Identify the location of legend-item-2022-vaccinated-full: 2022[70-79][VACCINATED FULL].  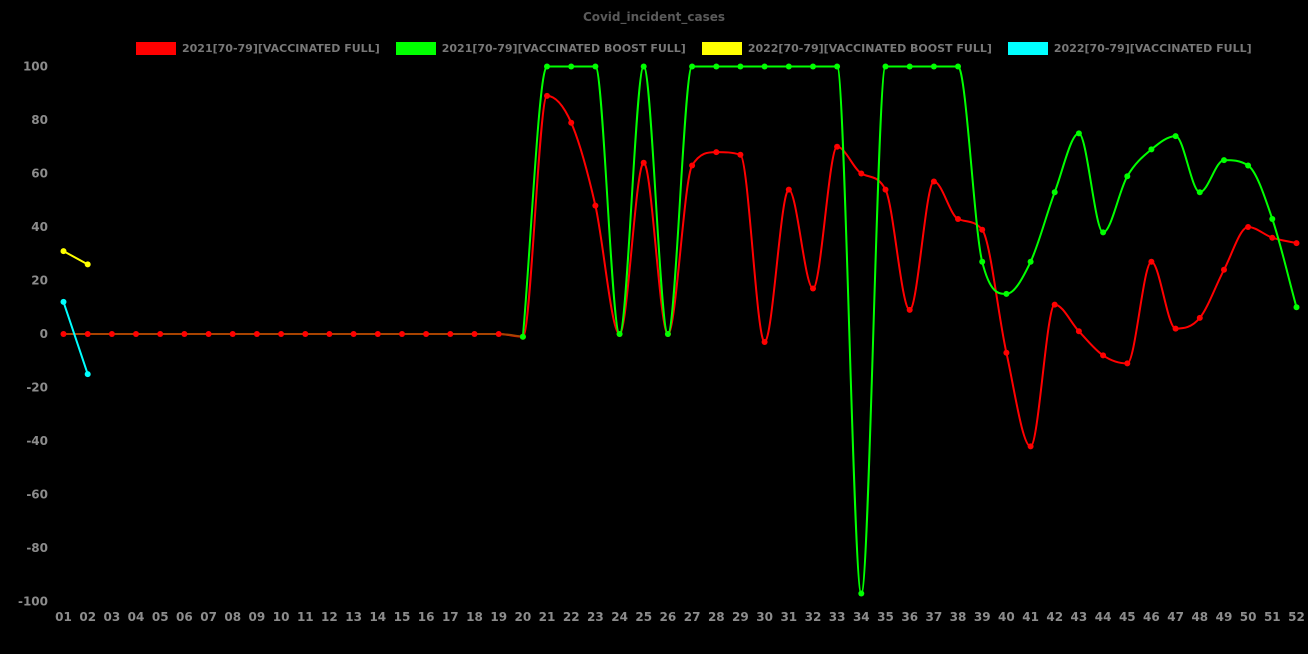
(1129, 48).